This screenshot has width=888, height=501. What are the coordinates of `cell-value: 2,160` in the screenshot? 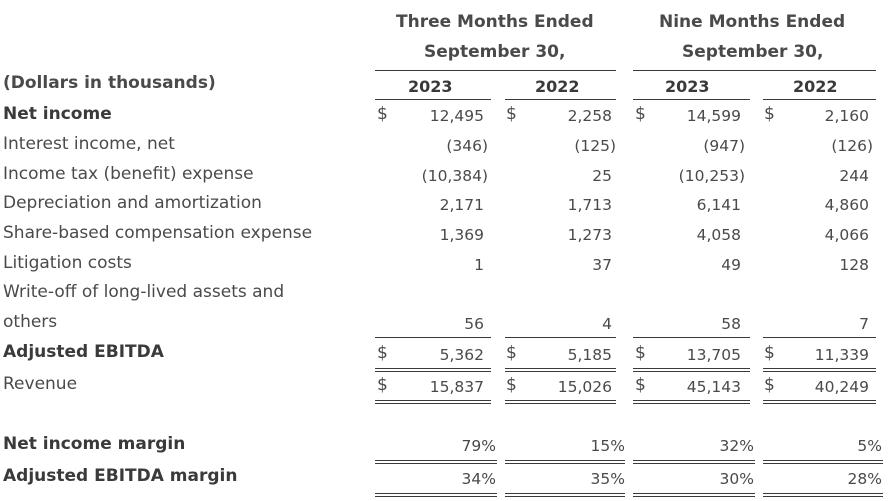 It's located at (846, 116).